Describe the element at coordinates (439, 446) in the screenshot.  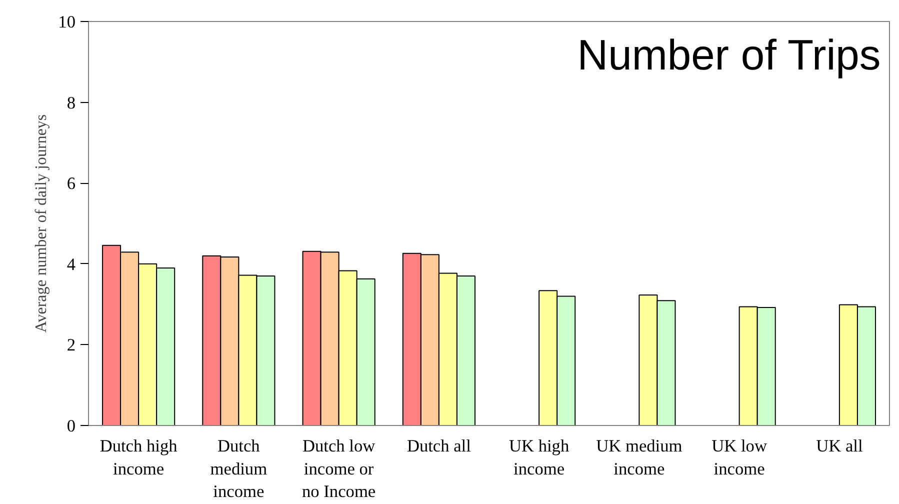
I see `x-tick-label: Dutch all` at that location.